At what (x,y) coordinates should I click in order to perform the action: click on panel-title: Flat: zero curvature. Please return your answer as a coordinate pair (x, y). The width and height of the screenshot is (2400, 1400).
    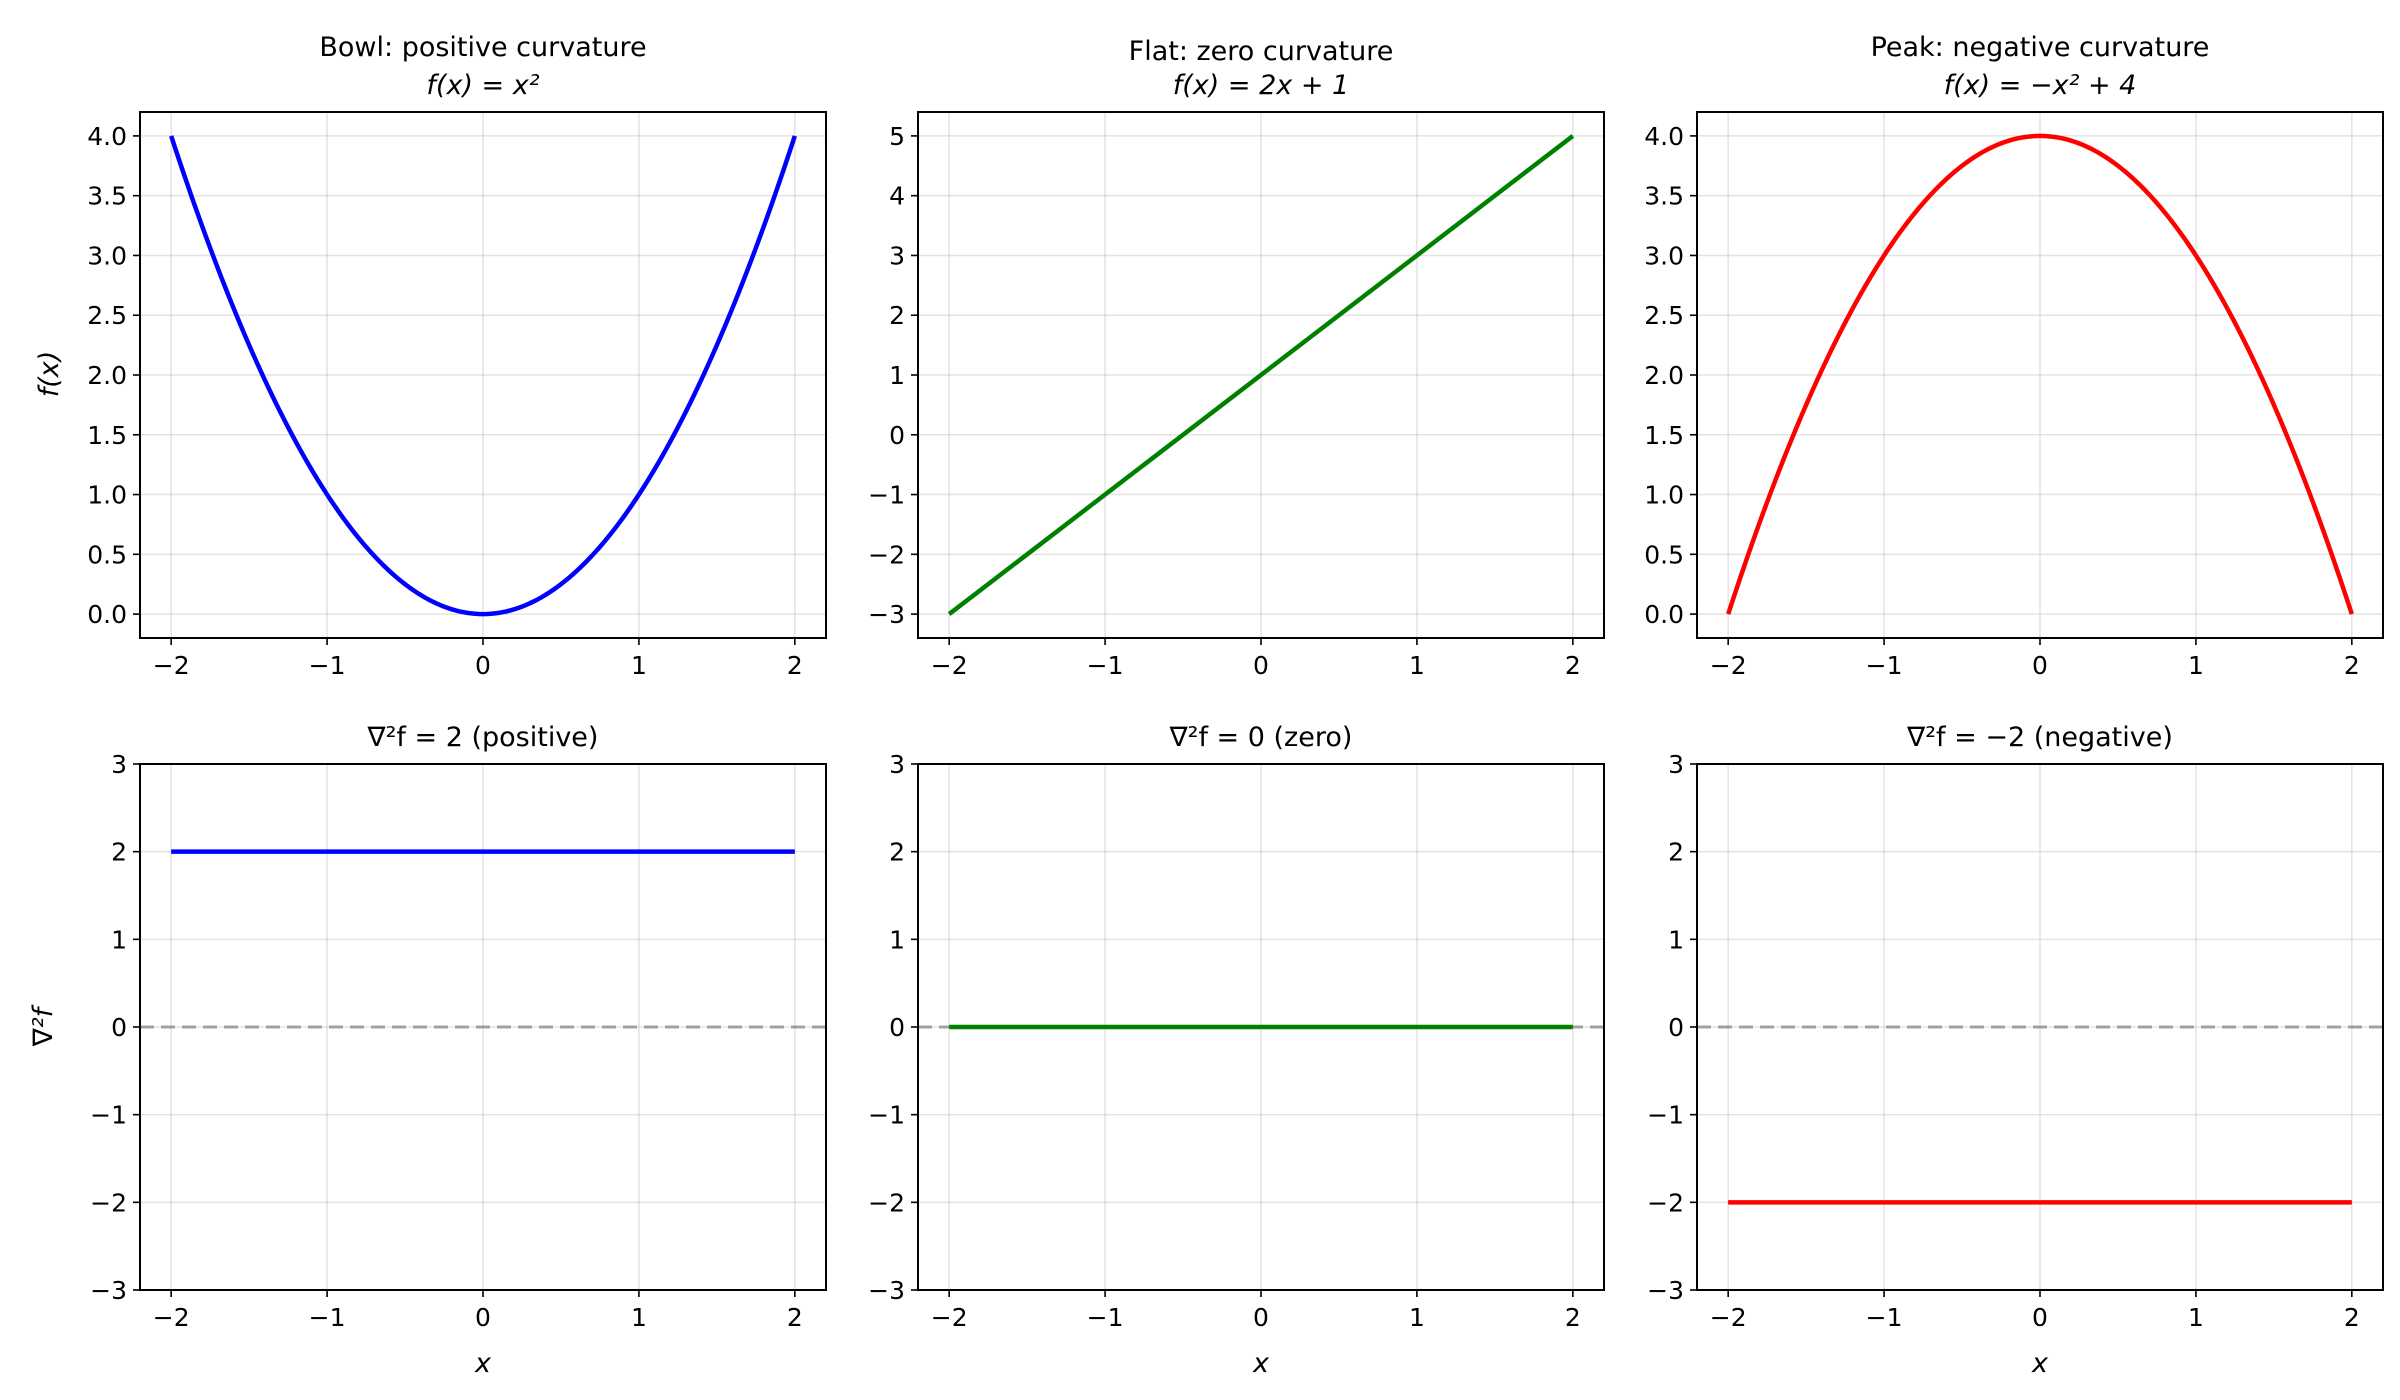
    Looking at the image, I should click on (1261, 51).